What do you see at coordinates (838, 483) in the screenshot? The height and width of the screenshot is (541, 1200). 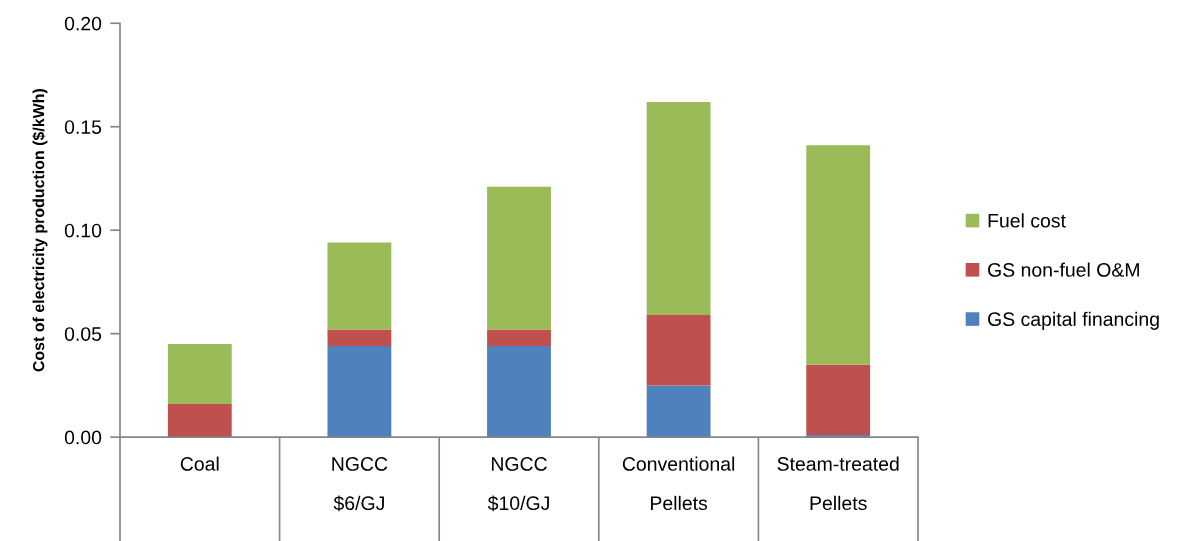 I see `category-label: Steam-treated Pellets` at bounding box center [838, 483].